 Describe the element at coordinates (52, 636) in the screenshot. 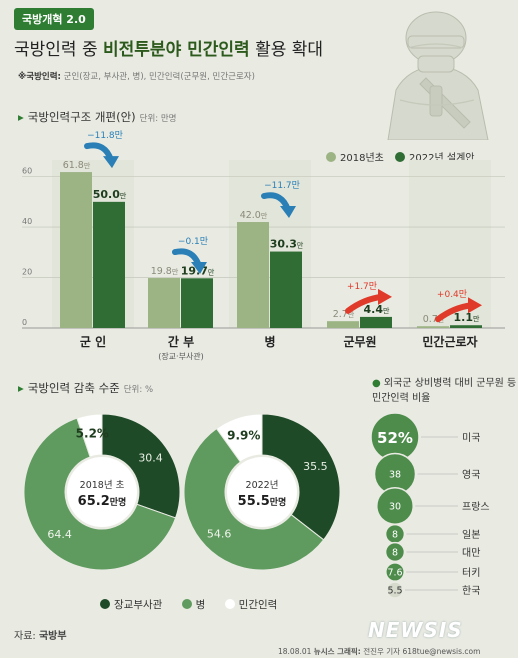

I see `source-name: 국방부` at that location.